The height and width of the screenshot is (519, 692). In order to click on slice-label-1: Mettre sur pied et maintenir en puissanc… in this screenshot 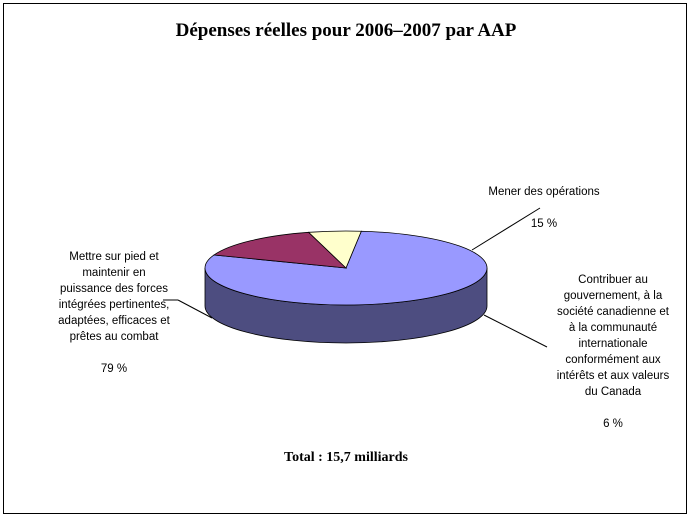, I will do `click(114, 305)`.